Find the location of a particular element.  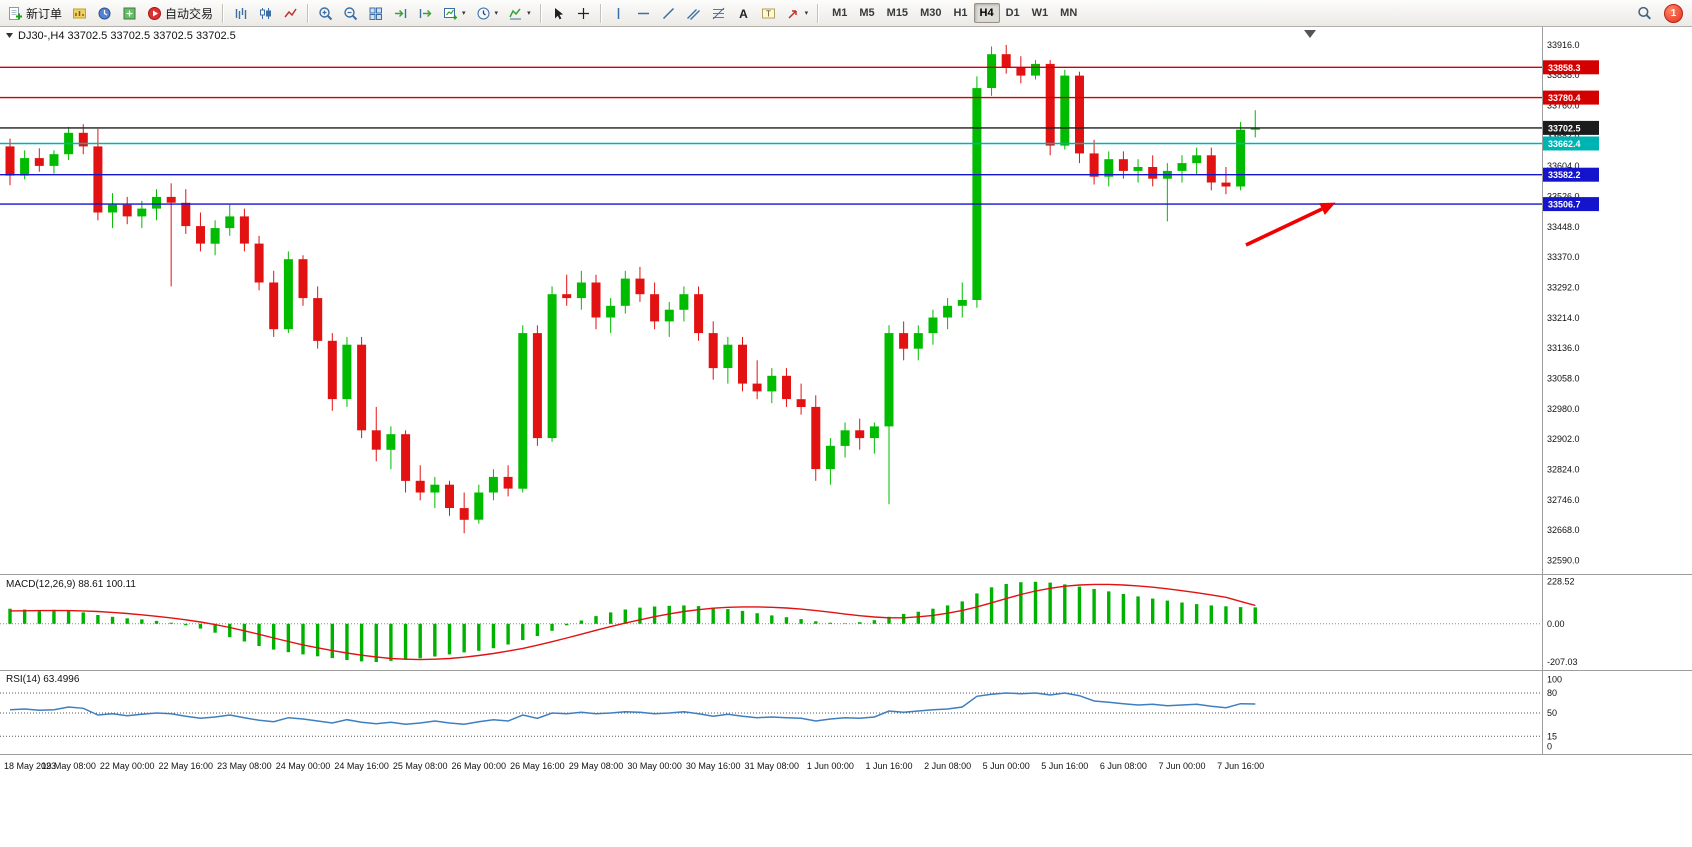

auto-scroll-icon is located at coordinates (400, 13).